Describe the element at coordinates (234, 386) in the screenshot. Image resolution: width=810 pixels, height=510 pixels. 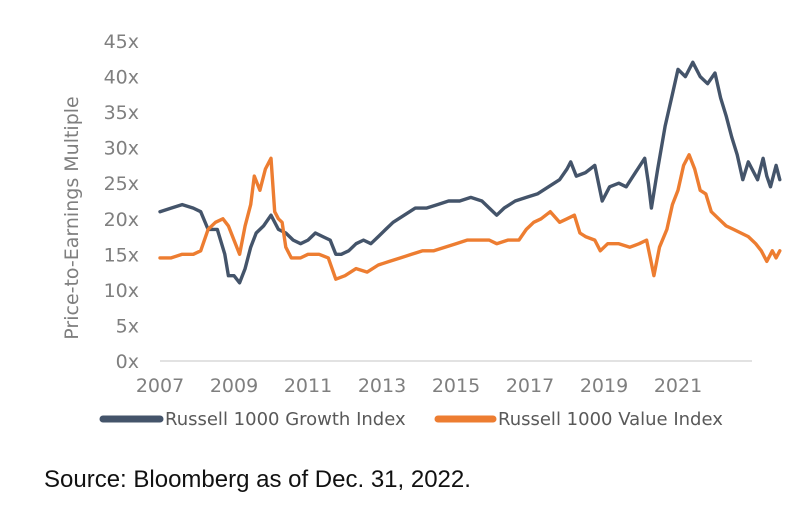
I see `x-tick-label: 2009` at that location.